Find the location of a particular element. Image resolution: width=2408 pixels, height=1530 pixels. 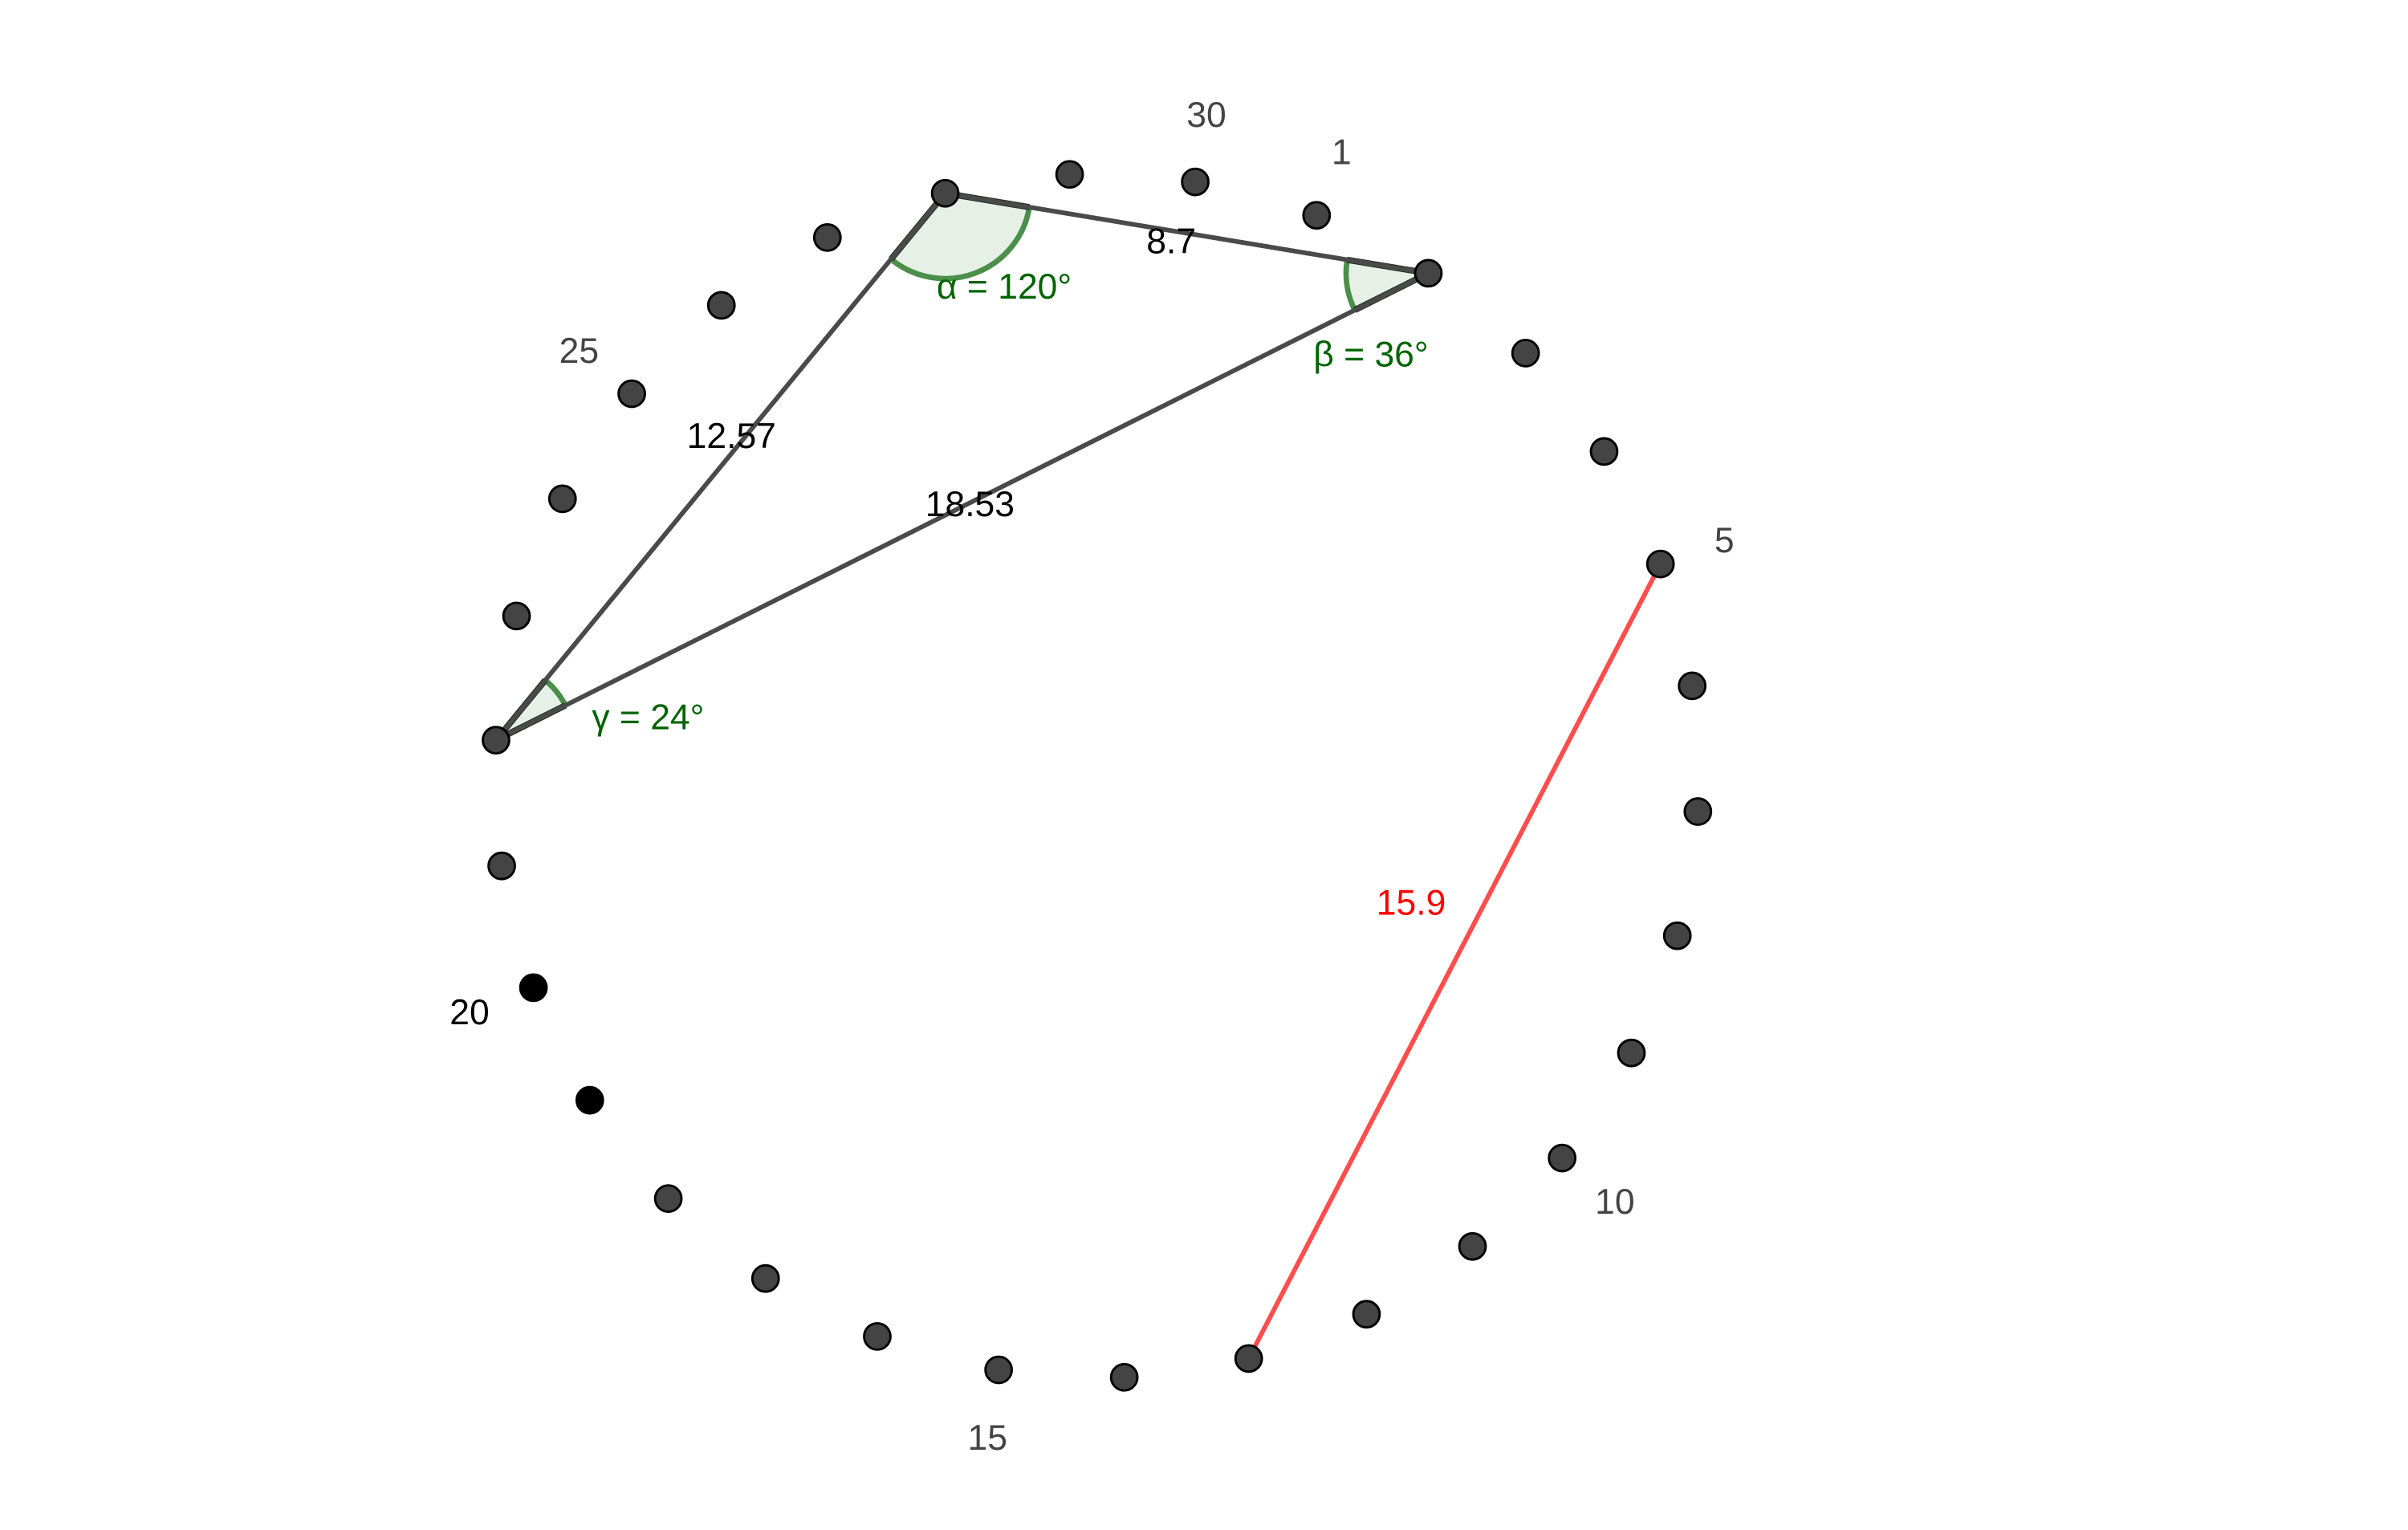

point-label-30: 30 is located at coordinates (1206, 115).